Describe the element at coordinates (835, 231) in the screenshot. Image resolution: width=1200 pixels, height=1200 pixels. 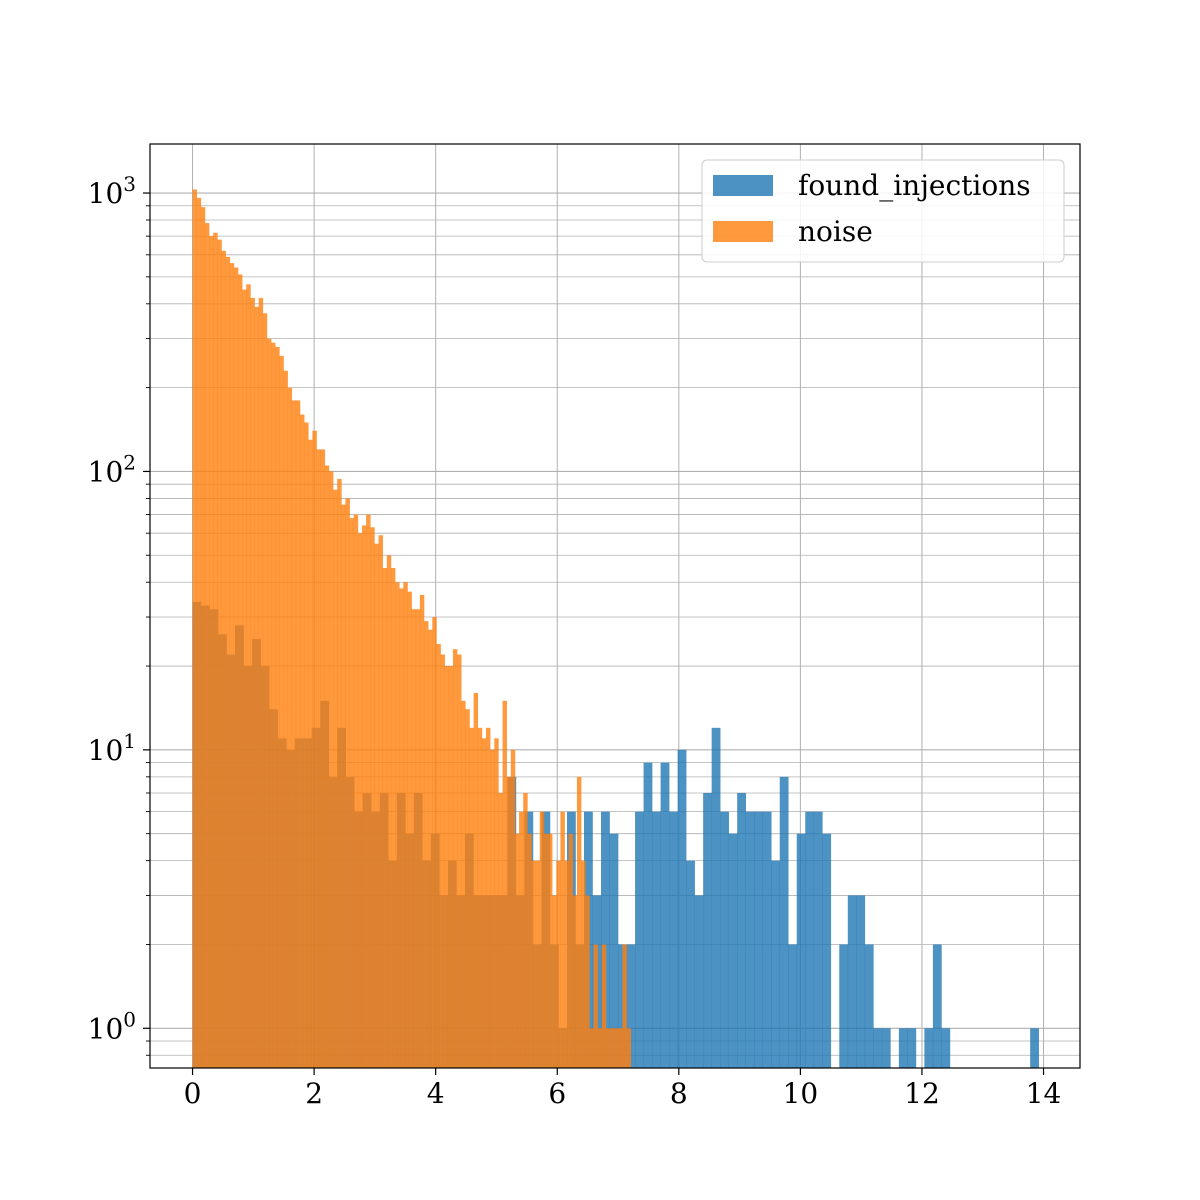
I see `legend-label: noise` at that location.